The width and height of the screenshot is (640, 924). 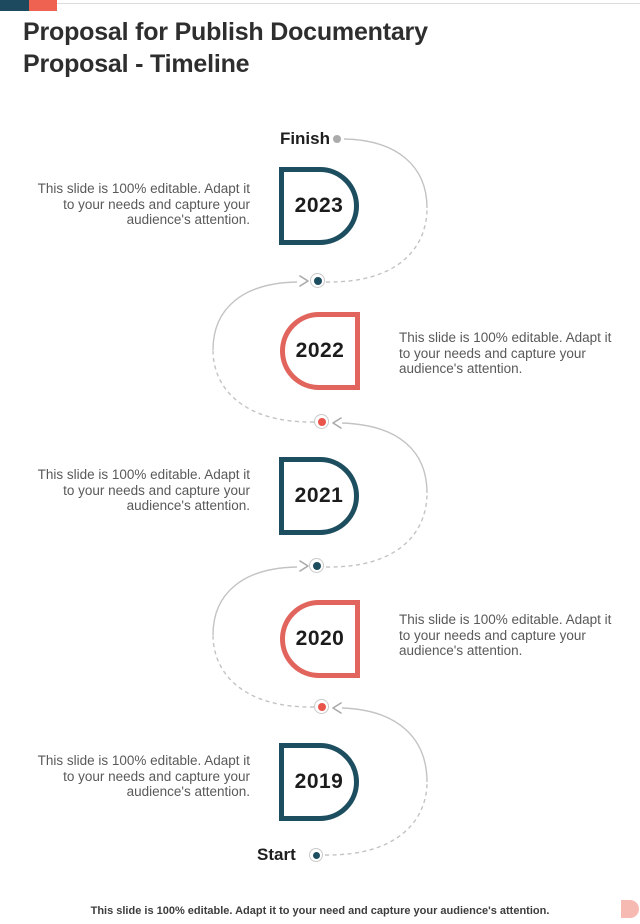 I want to click on start-node-dot-icon, so click(x=316, y=855).